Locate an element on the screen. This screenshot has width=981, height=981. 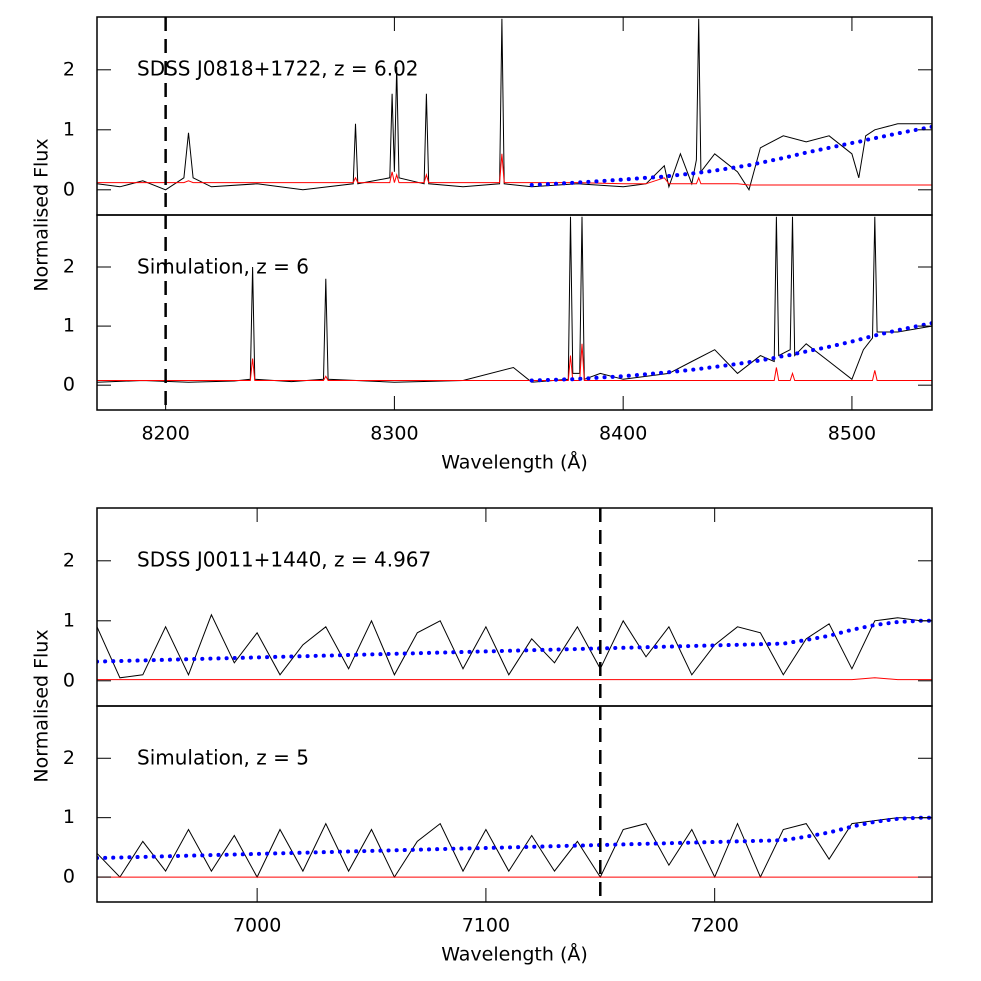
annotation: Simulation, z = 5 is located at coordinates (223, 758).